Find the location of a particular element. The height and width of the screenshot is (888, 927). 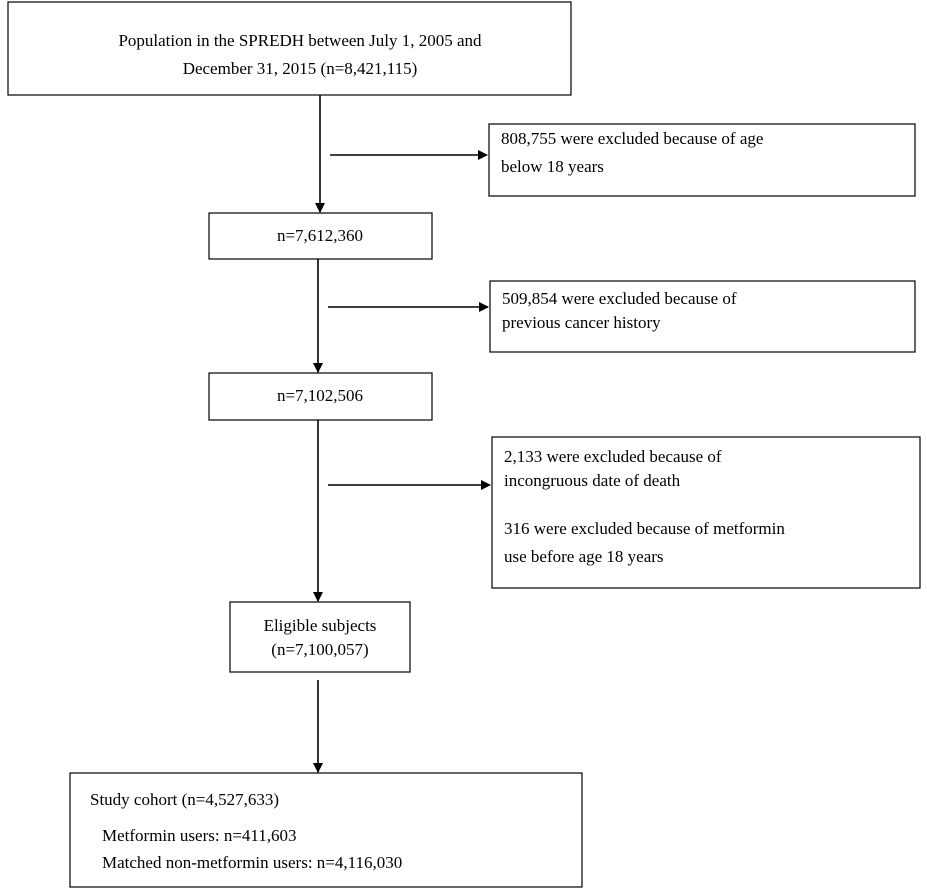

node-text: Study cohort (n=4,527,633) is located at coordinates (184, 799).